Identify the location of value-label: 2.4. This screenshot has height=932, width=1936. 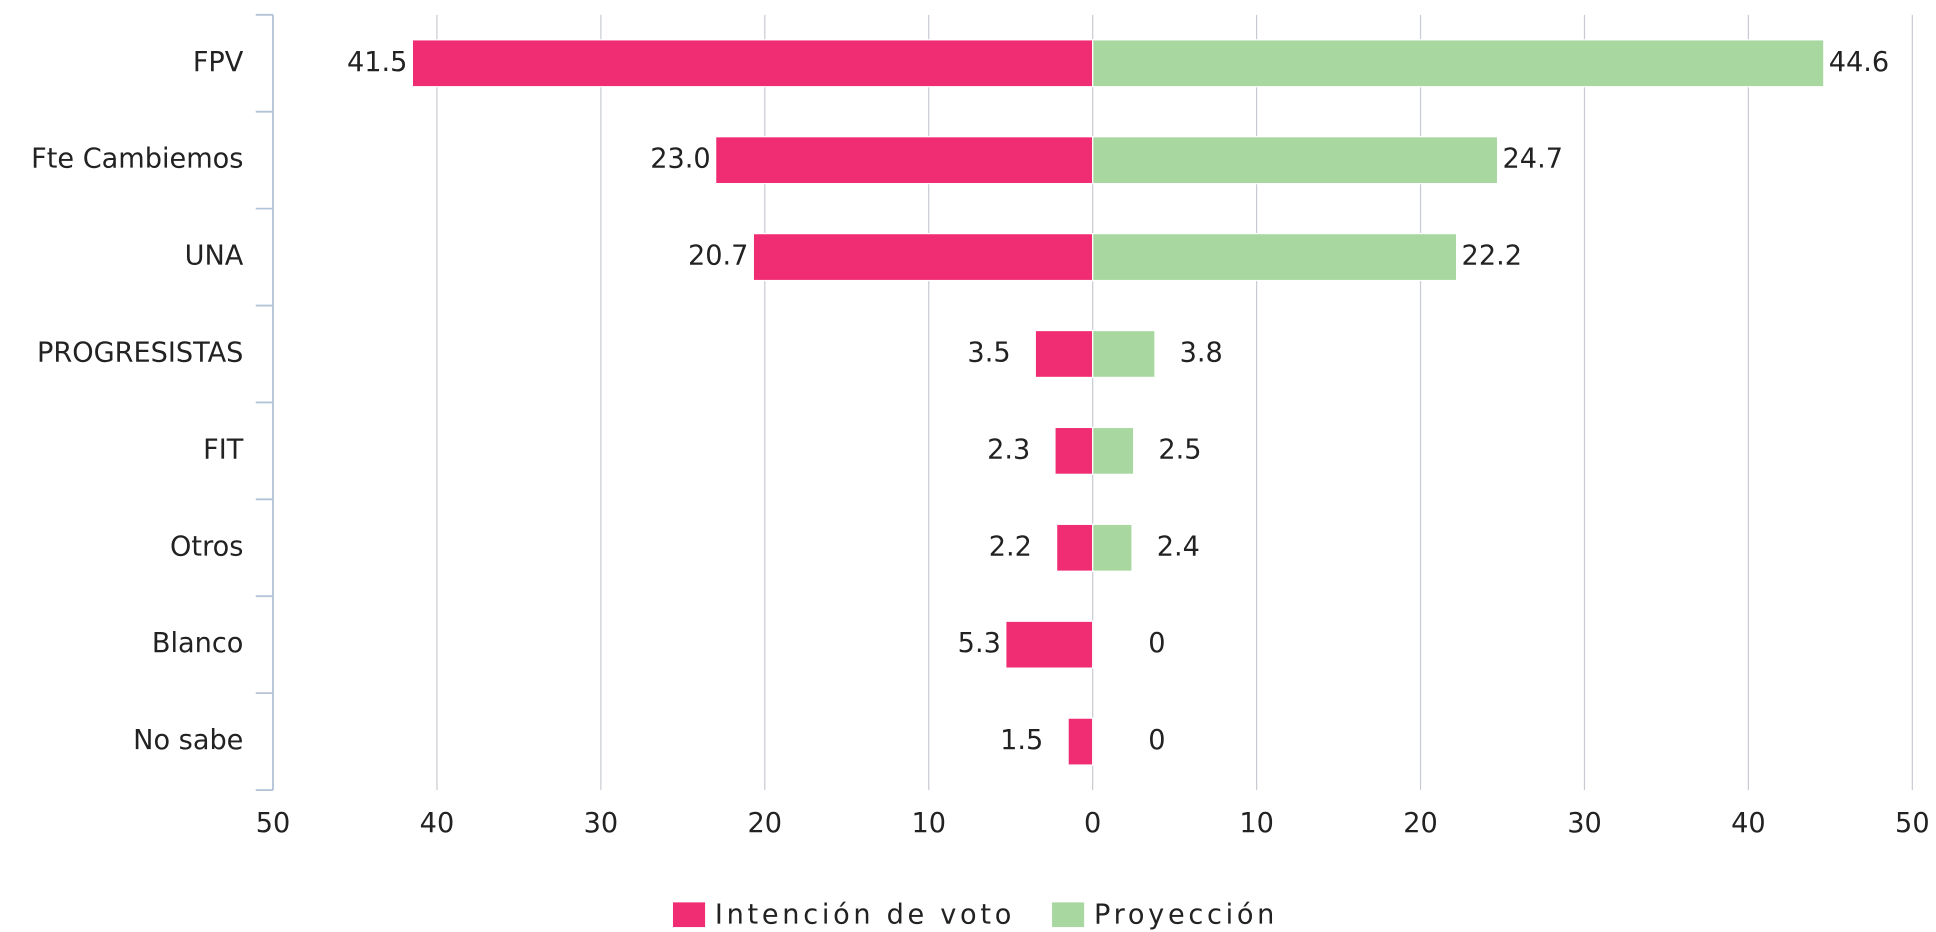
(1178, 546).